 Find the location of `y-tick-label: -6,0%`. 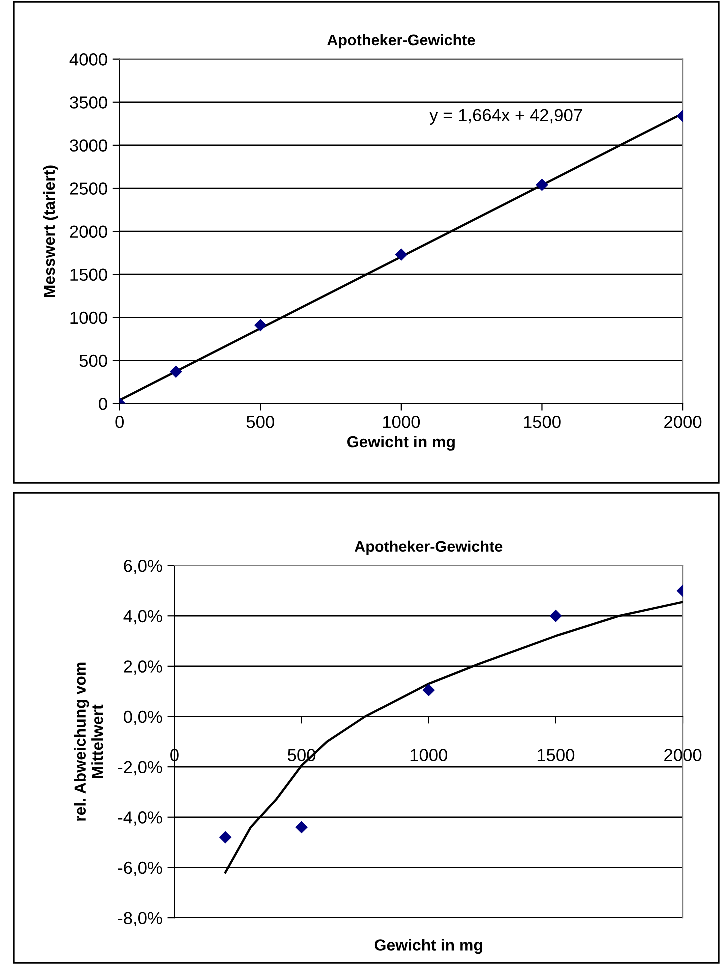

y-tick-label: -6,0% is located at coordinates (140, 869).